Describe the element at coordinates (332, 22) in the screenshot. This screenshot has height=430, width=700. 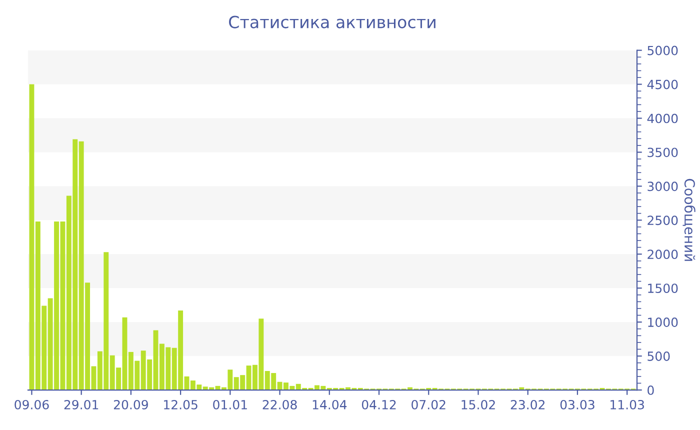
I see `chart-title: Статистика активности` at that location.